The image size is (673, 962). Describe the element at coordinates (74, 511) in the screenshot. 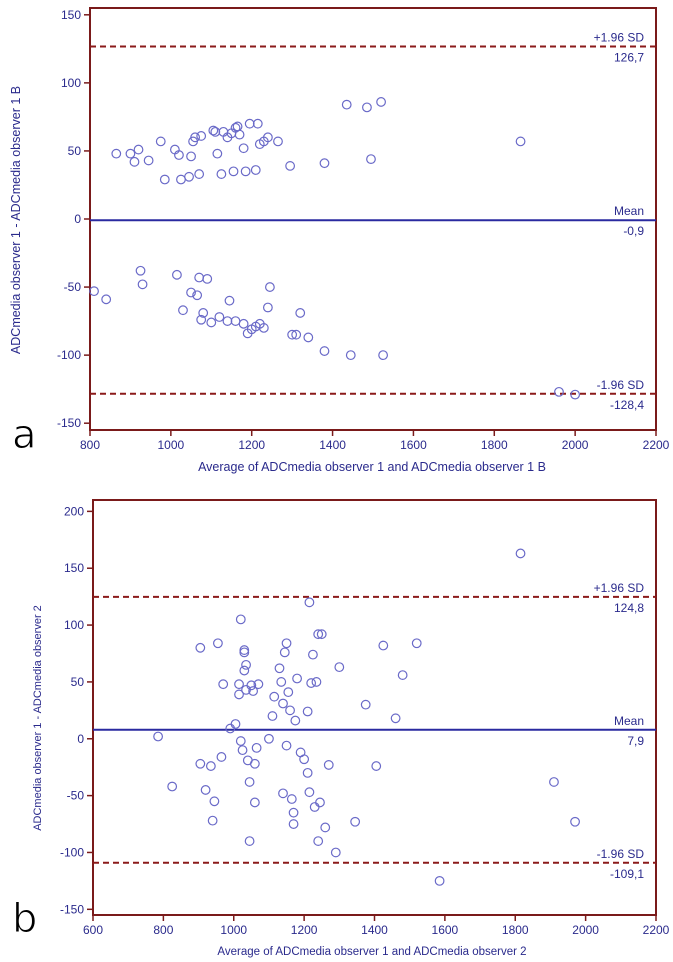

I see `y-tick-label: 200` at that location.